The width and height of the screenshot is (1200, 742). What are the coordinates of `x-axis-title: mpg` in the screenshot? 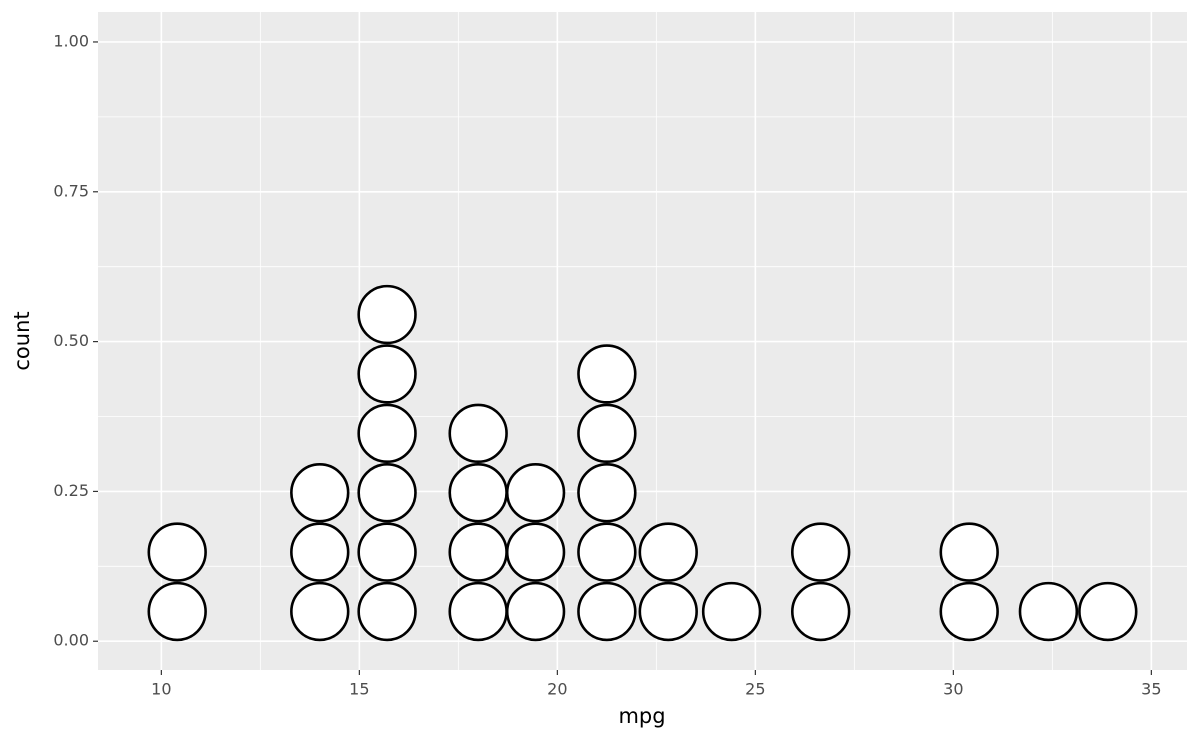 It's located at (641, 716).